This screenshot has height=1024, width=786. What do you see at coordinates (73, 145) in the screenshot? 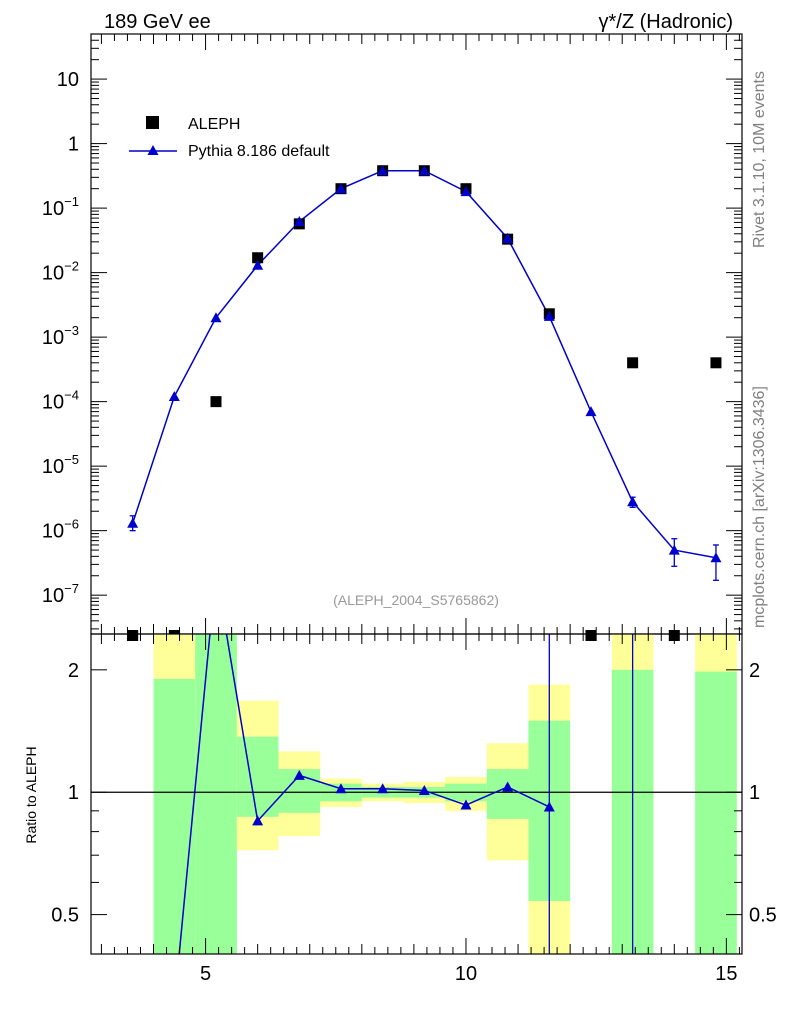
I see `y-tick-label: 1` at bounding box center [73, 145].